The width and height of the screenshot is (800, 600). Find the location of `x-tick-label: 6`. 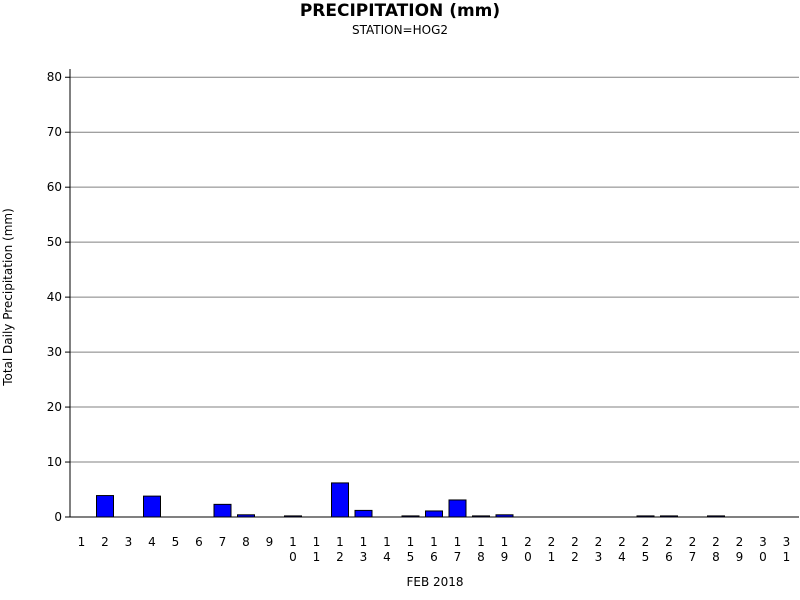

x-tick-label: 6 is located at coordinates (199, 542).